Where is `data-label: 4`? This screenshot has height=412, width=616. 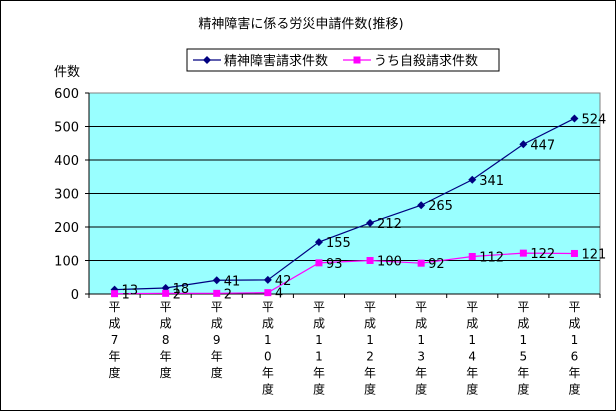 data-label: 4 is located at coordinates (279, 294).